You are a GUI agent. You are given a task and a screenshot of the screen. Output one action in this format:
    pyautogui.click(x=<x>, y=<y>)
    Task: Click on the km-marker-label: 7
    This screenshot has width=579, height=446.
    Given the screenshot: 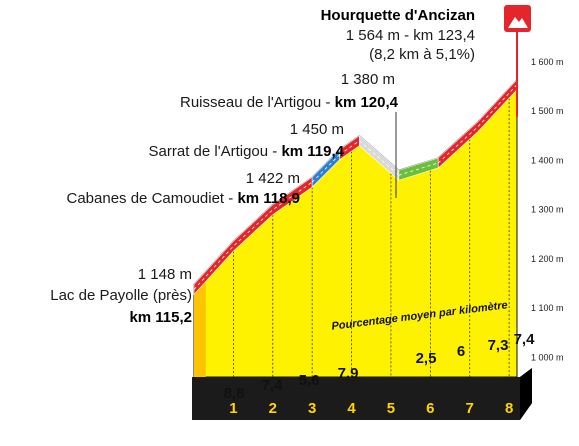 What is the action you would take?
    pyautogui.click(x=470, y=408)
    